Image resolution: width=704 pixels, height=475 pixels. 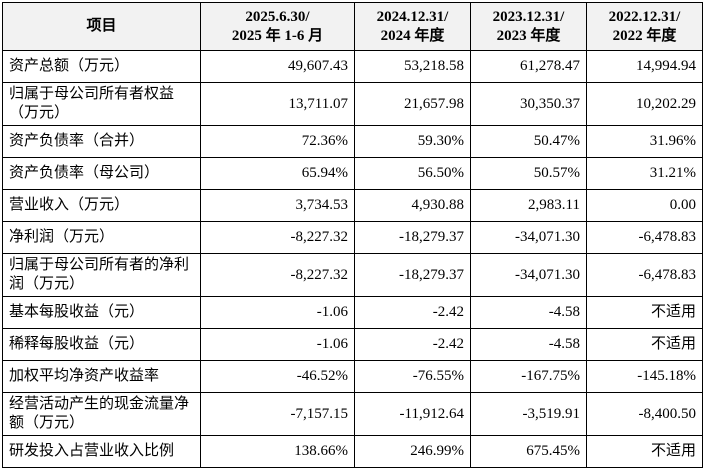 What do you see at coordinates (528, 376) in the screenshot?
I see `value-cell: -167.75%` at bounding box center [528, 376].